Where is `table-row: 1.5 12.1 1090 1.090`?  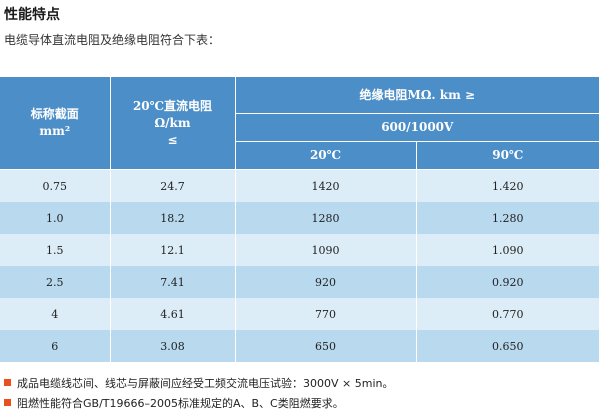 table-row: 1.5 12.1 1090 1.090 is located at coordinates (299, 250).